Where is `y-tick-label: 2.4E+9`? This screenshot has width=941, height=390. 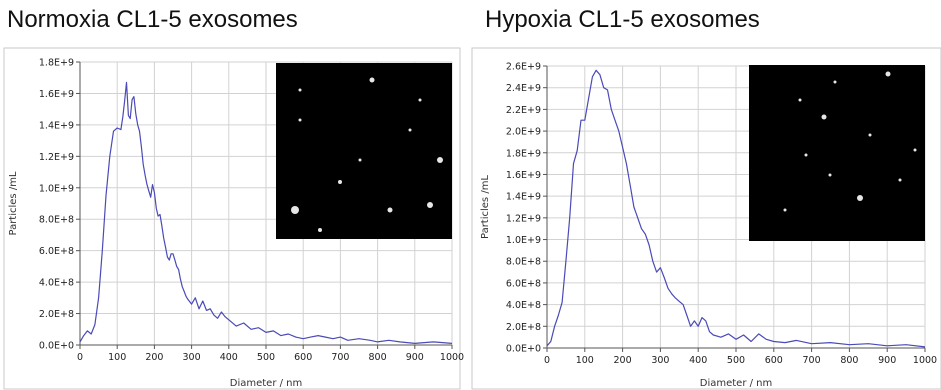
y-tick-label: 2.4E+9 is located at coordinates (523, 88).